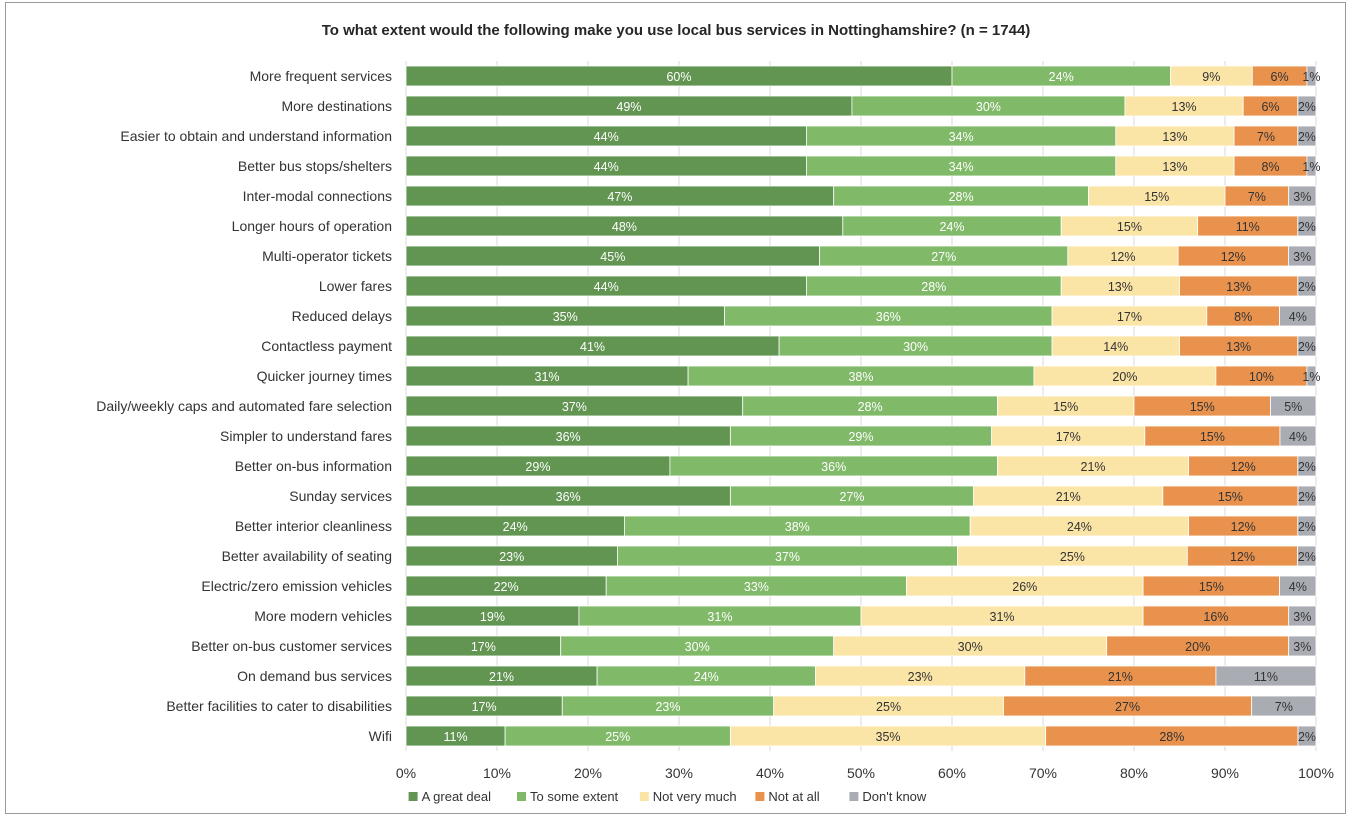 The height and width of the screenshot is (818, 1352). What do you see at coordinates (695, 796) in the screenshot?
I see `legend-label: Not very much` at bounding box center [695, 796].